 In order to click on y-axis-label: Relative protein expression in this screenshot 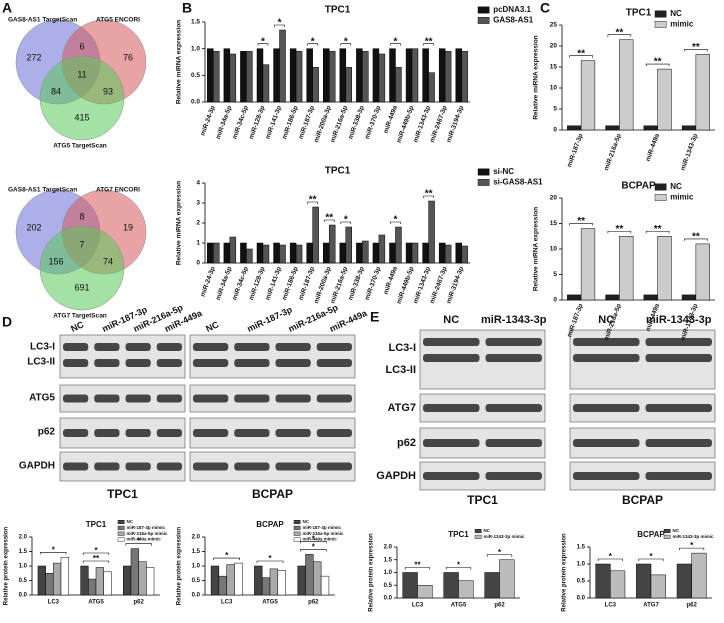, I will do `click(565, 572)`.